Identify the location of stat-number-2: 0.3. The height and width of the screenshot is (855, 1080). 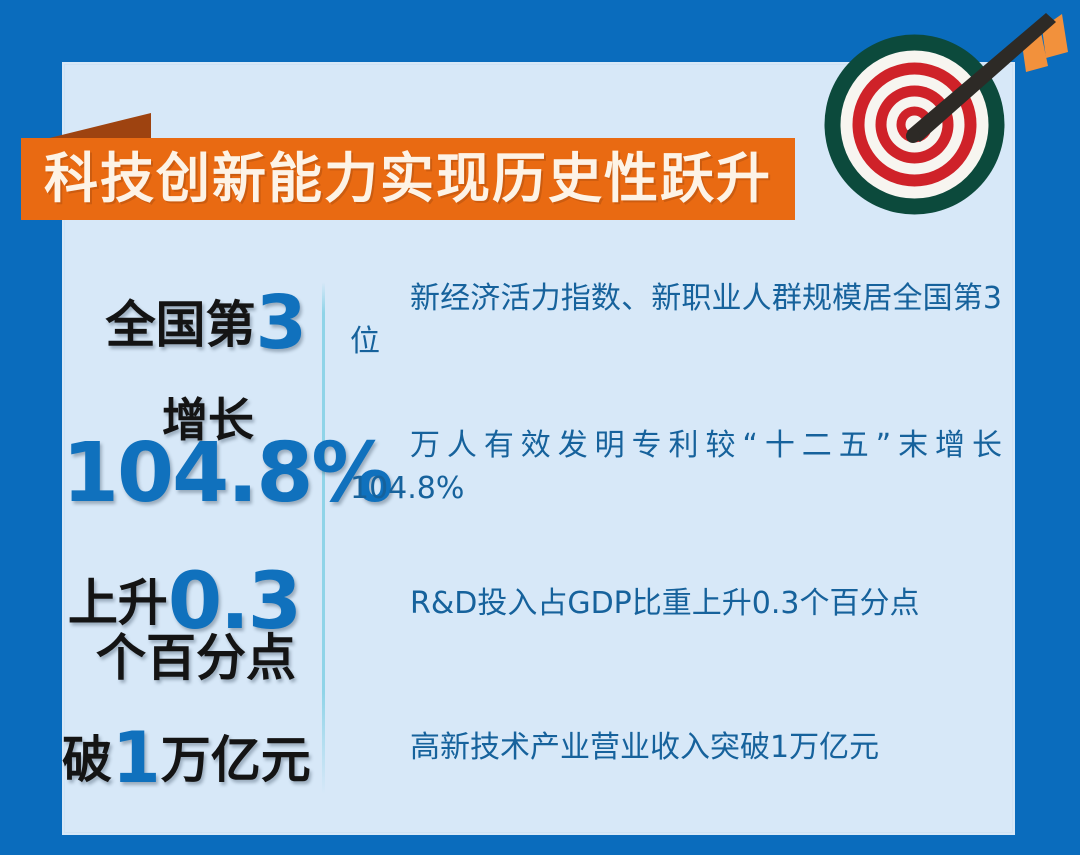
(234, 602).